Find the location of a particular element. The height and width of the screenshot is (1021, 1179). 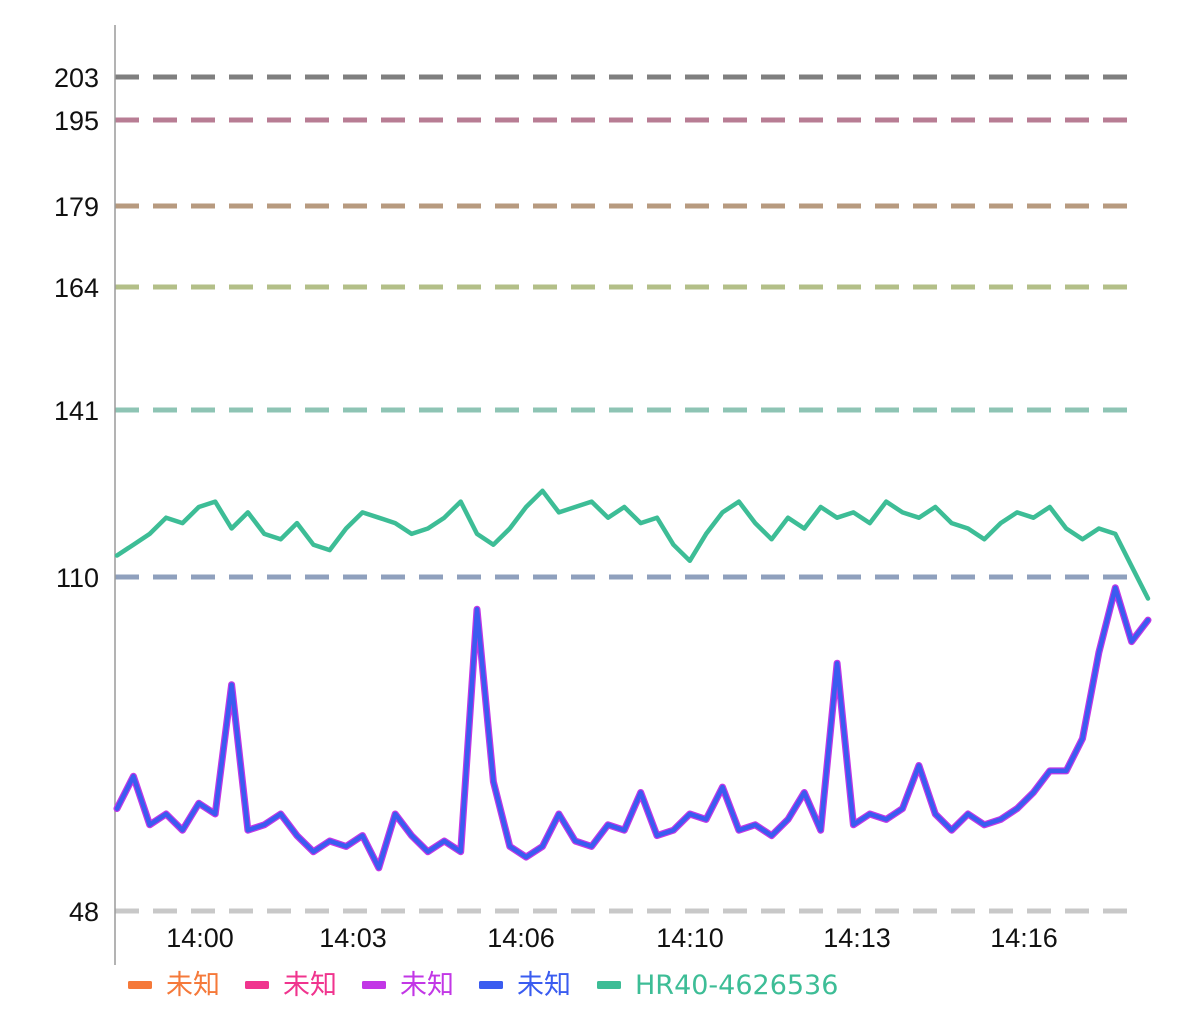

x-tick-label-1410: 14:10 is located at coordinates (690, 938).